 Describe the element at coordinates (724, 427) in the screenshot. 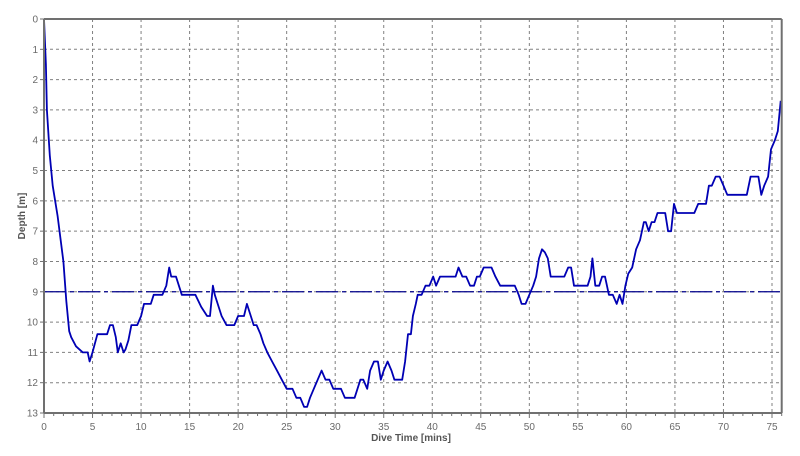

I see `x-tick-label: 70` at that location.